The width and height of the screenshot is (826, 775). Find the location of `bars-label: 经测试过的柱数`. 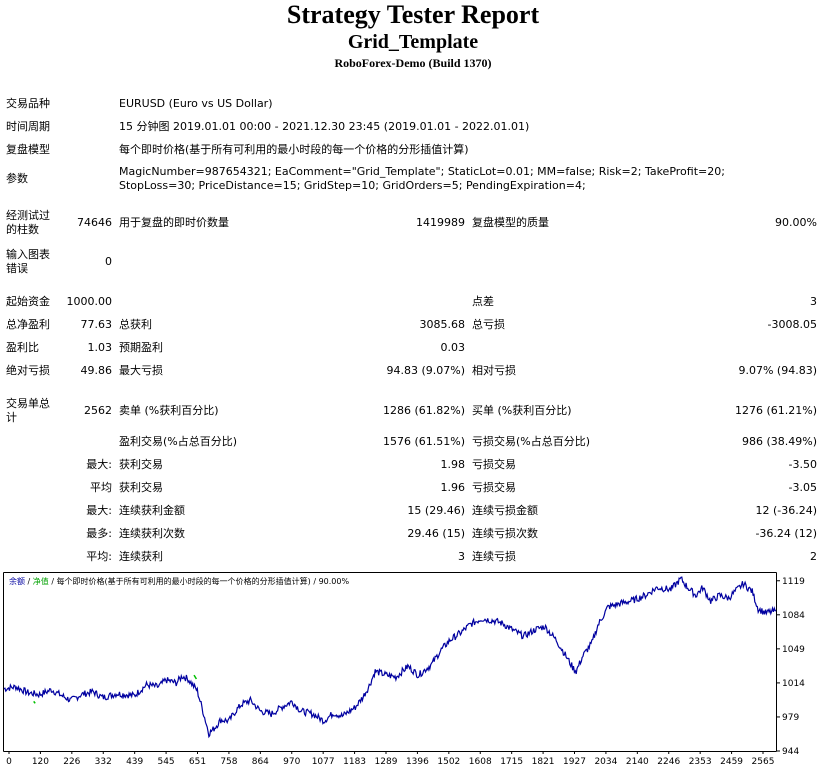

bars-label: 经测试过的柱数 is located at coordinates (28, 222).